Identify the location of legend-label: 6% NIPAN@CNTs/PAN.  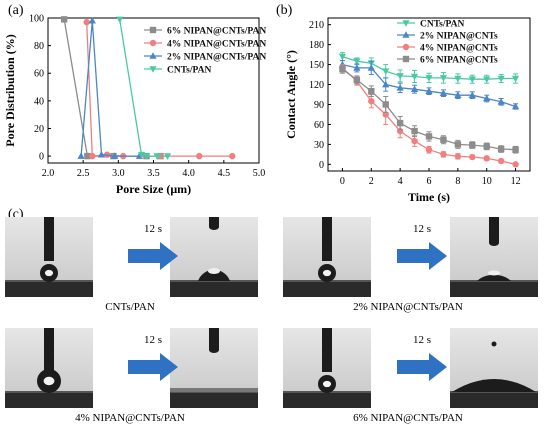
(216, 32).